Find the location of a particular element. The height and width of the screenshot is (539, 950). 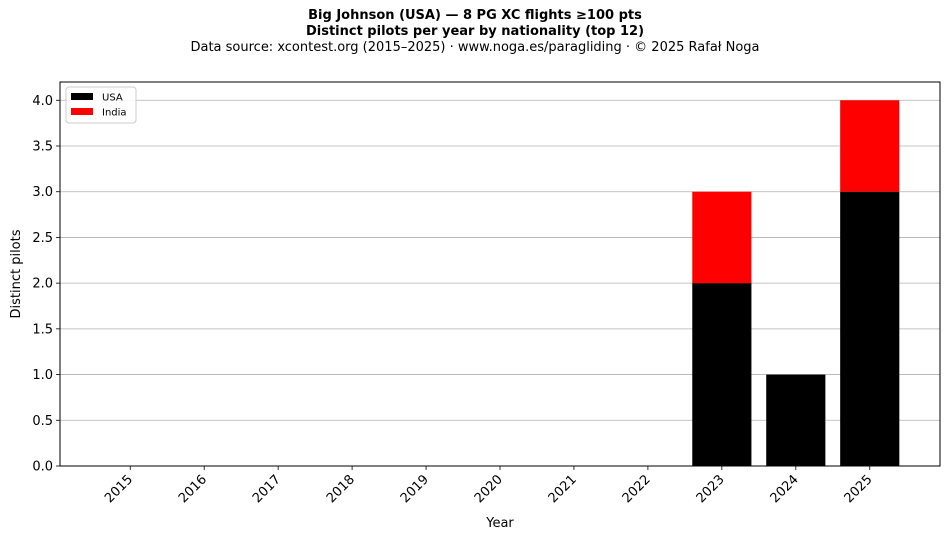

y-tick-label: 0.5 is located at coordinates (42, 421).